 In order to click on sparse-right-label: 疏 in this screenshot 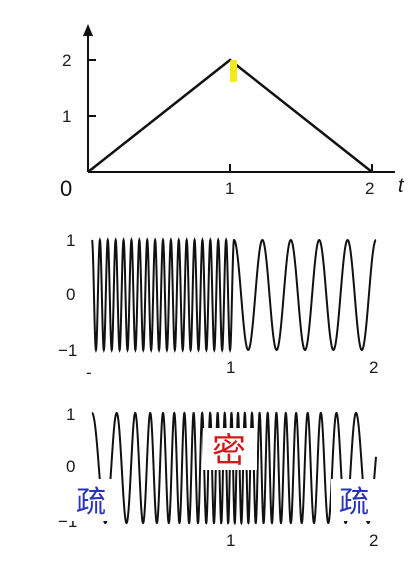, I will do `click(354, 502)`.